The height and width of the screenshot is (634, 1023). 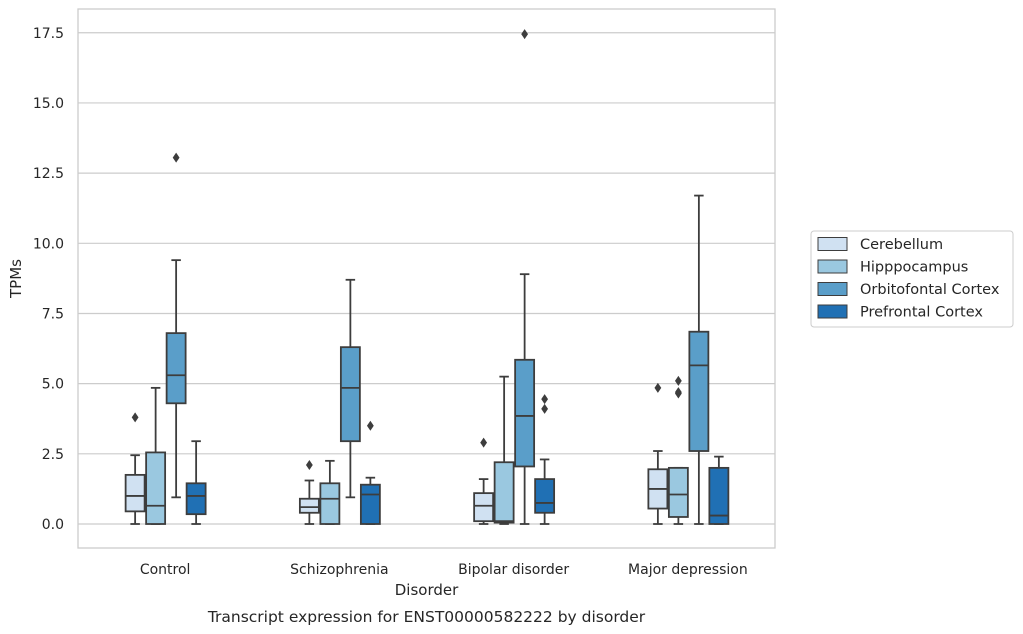 What do you see at coordinates (48, 34) in the screenshot?
I see `y-tick-label: 17.5` at bounding box center [48, 34].